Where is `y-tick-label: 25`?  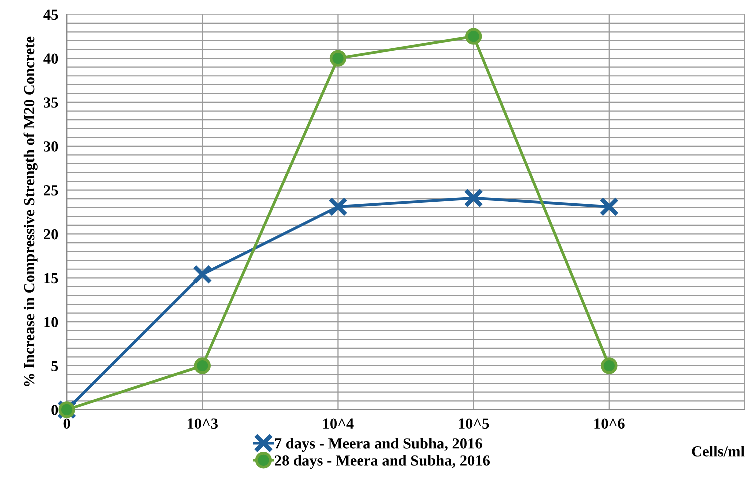 y-tick-label: 25 is located at coordinates (51, 191).